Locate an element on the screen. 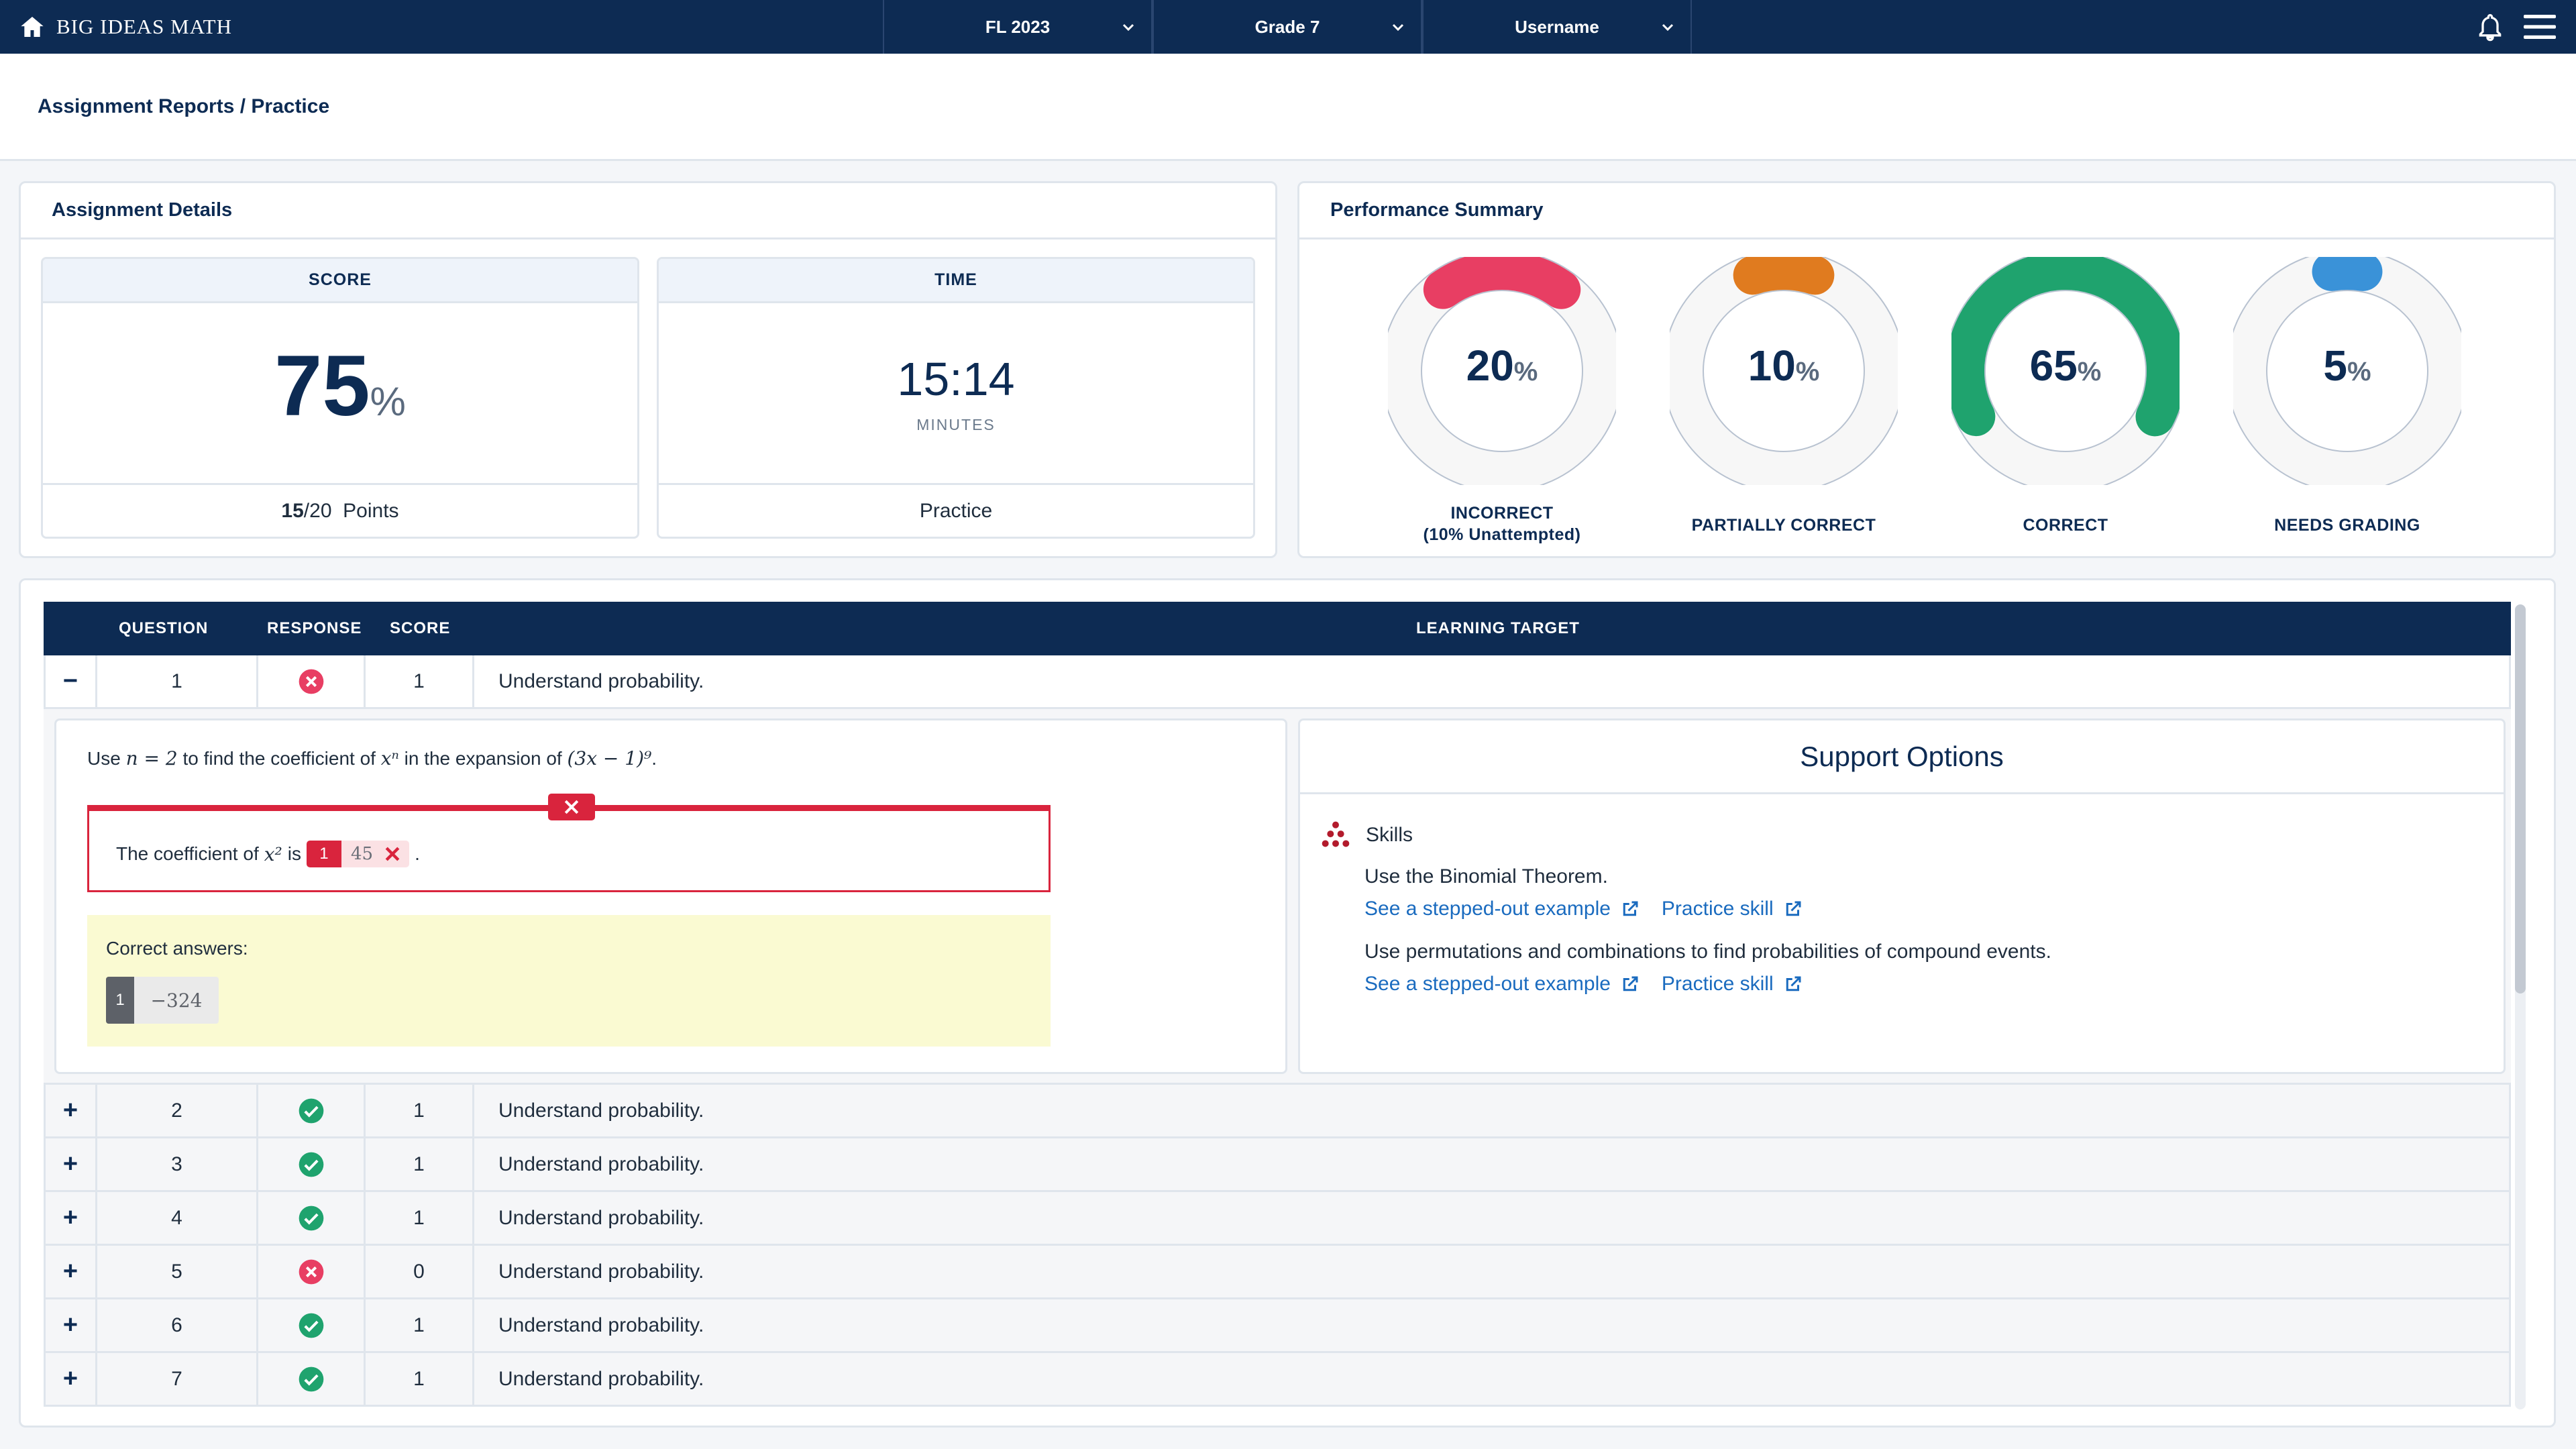  assignment-mode: Practice is located at coordinates (956, 510).